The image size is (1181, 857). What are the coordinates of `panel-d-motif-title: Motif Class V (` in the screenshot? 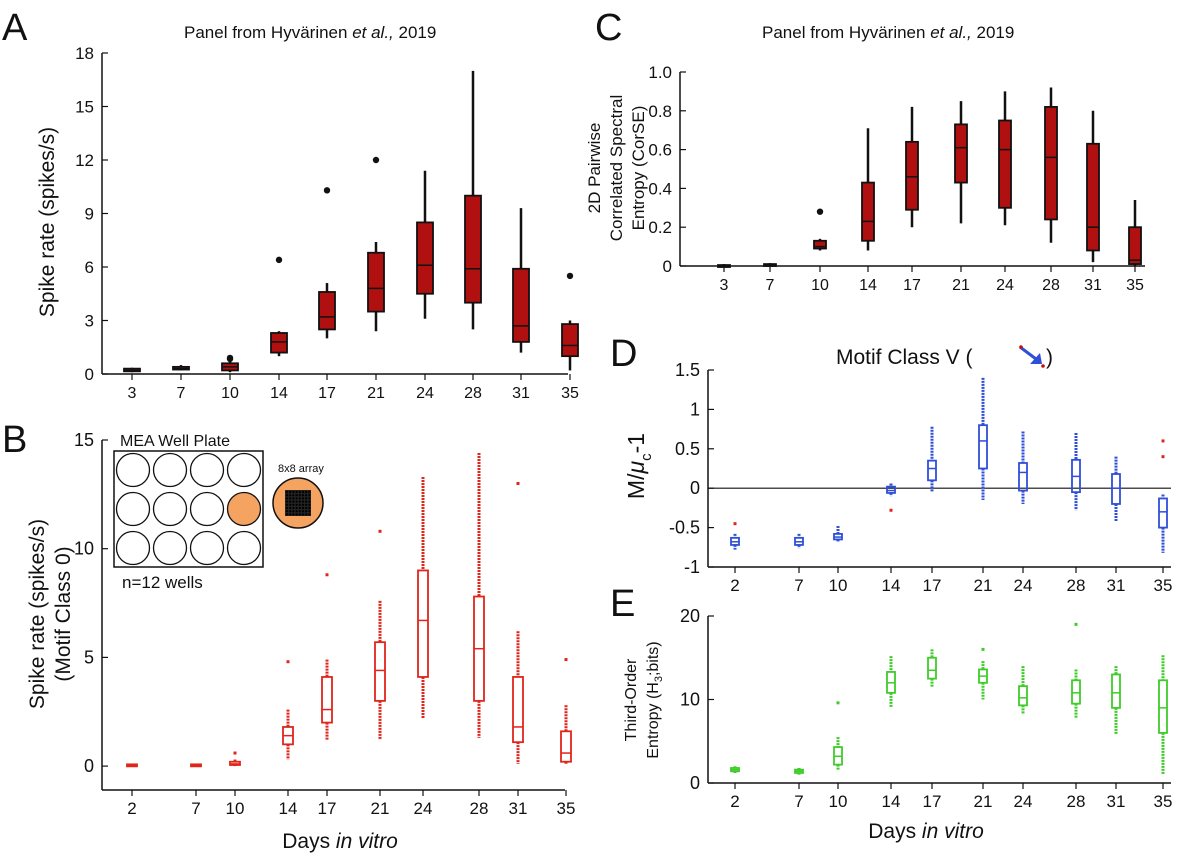 It's located at (904, 357).